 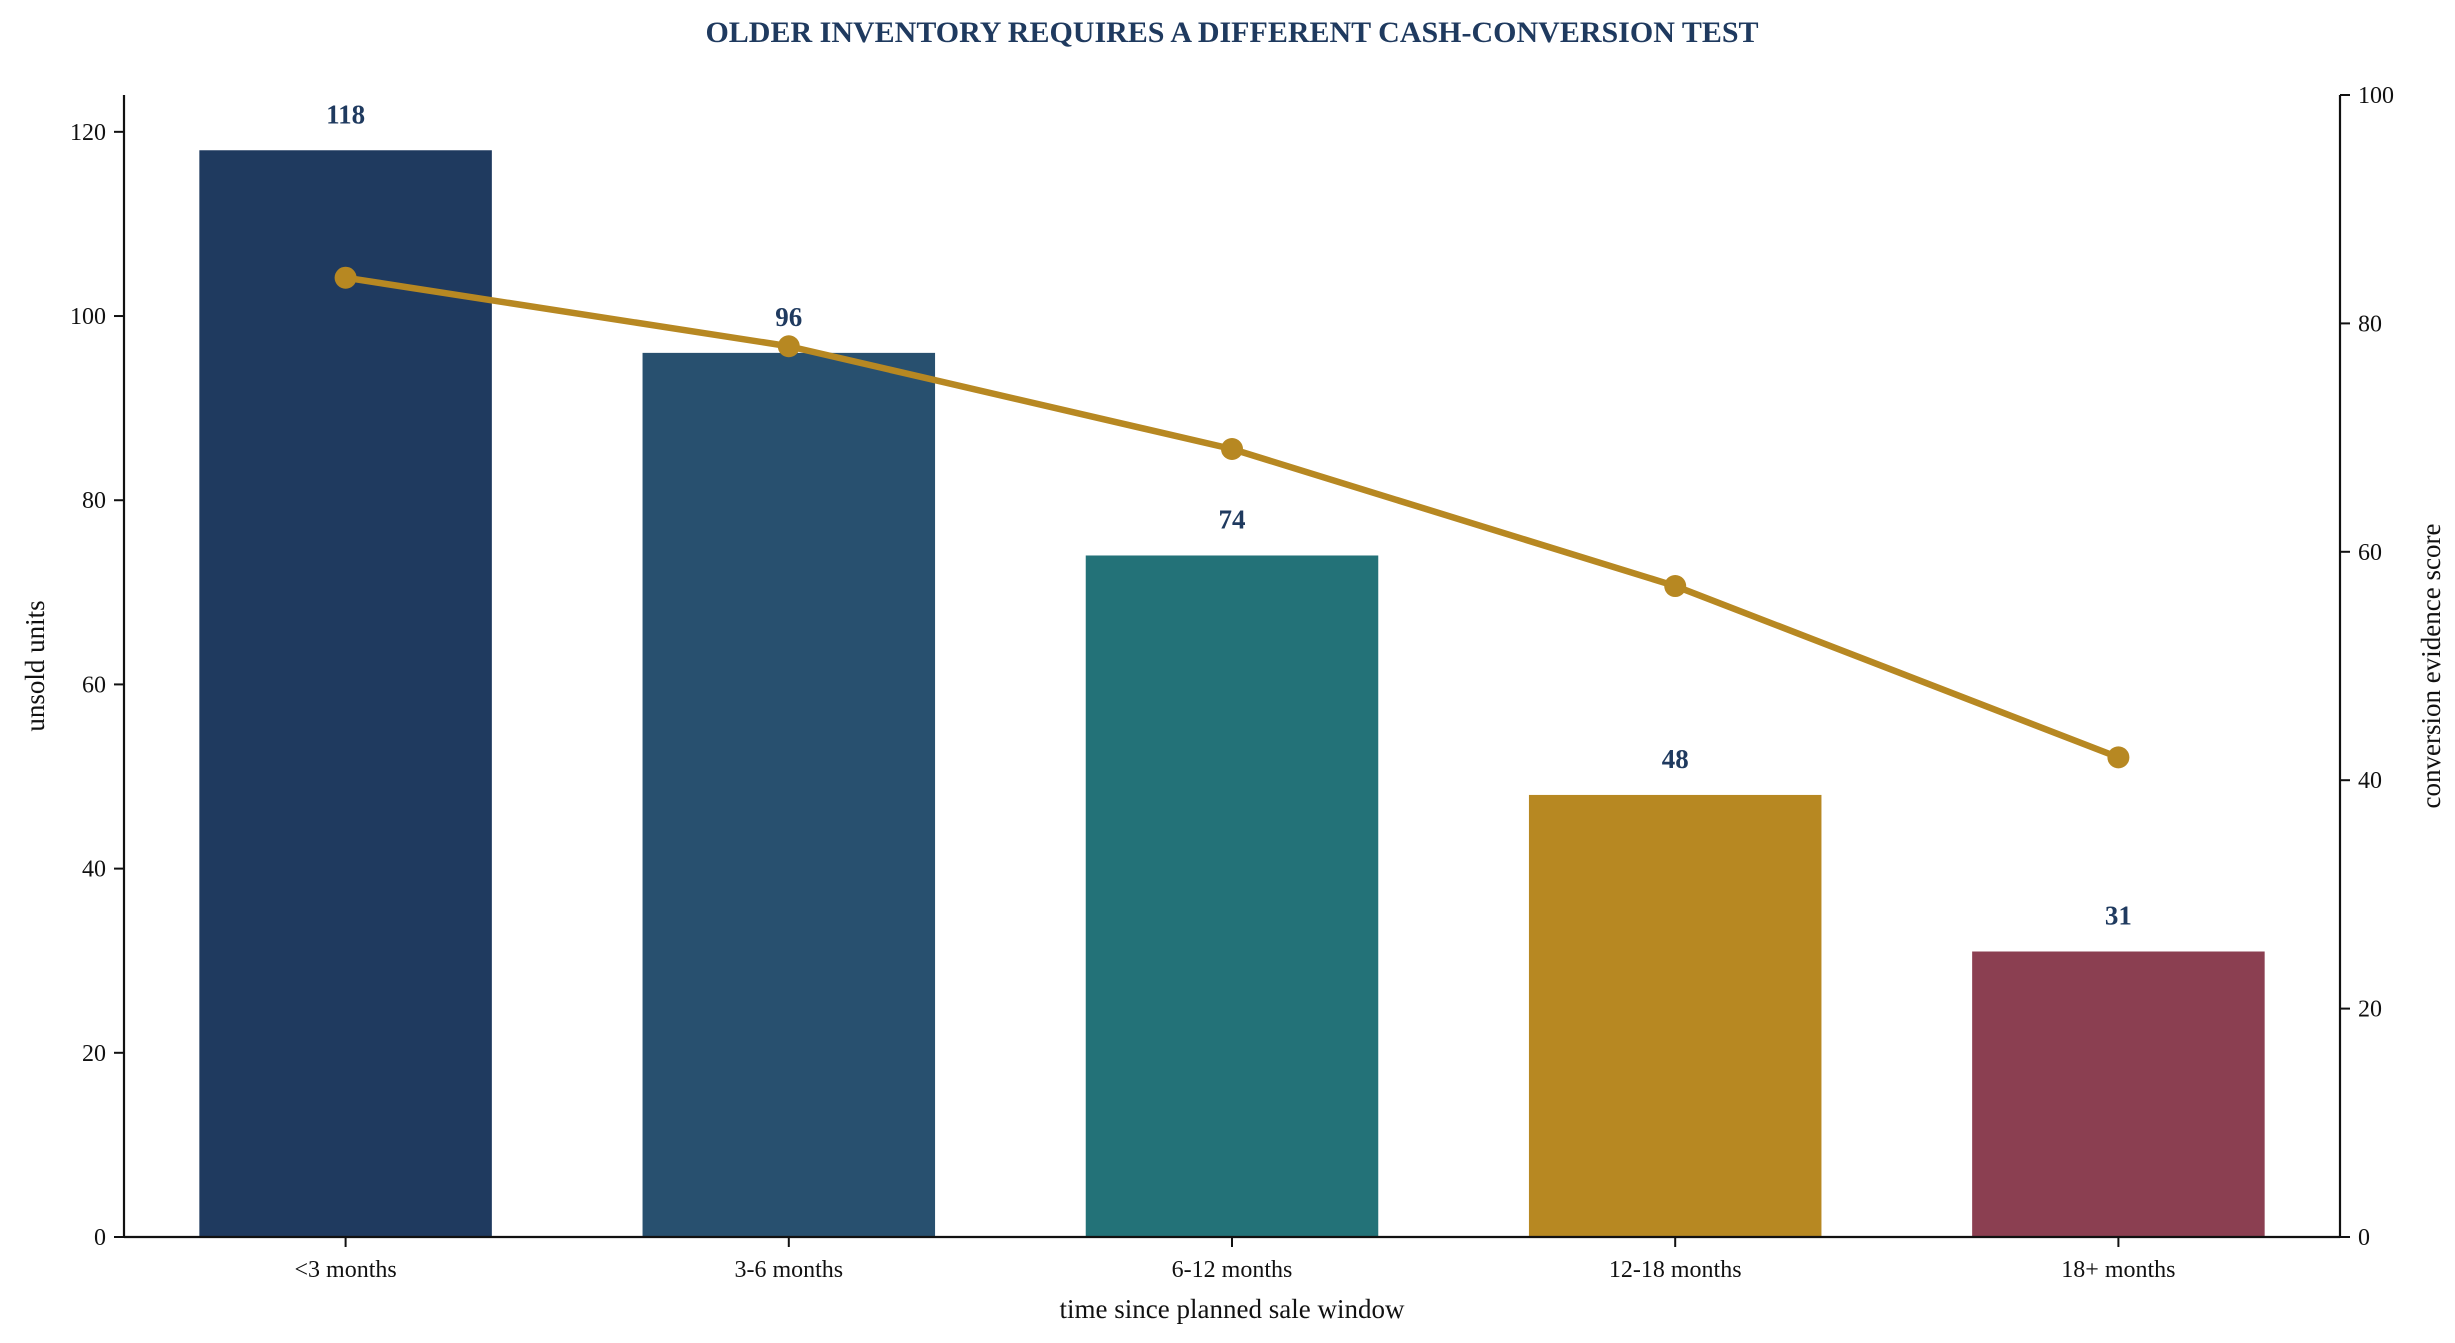 I want to click on x-tick-label: 6-12 months, so click(x=1232, y=1270).